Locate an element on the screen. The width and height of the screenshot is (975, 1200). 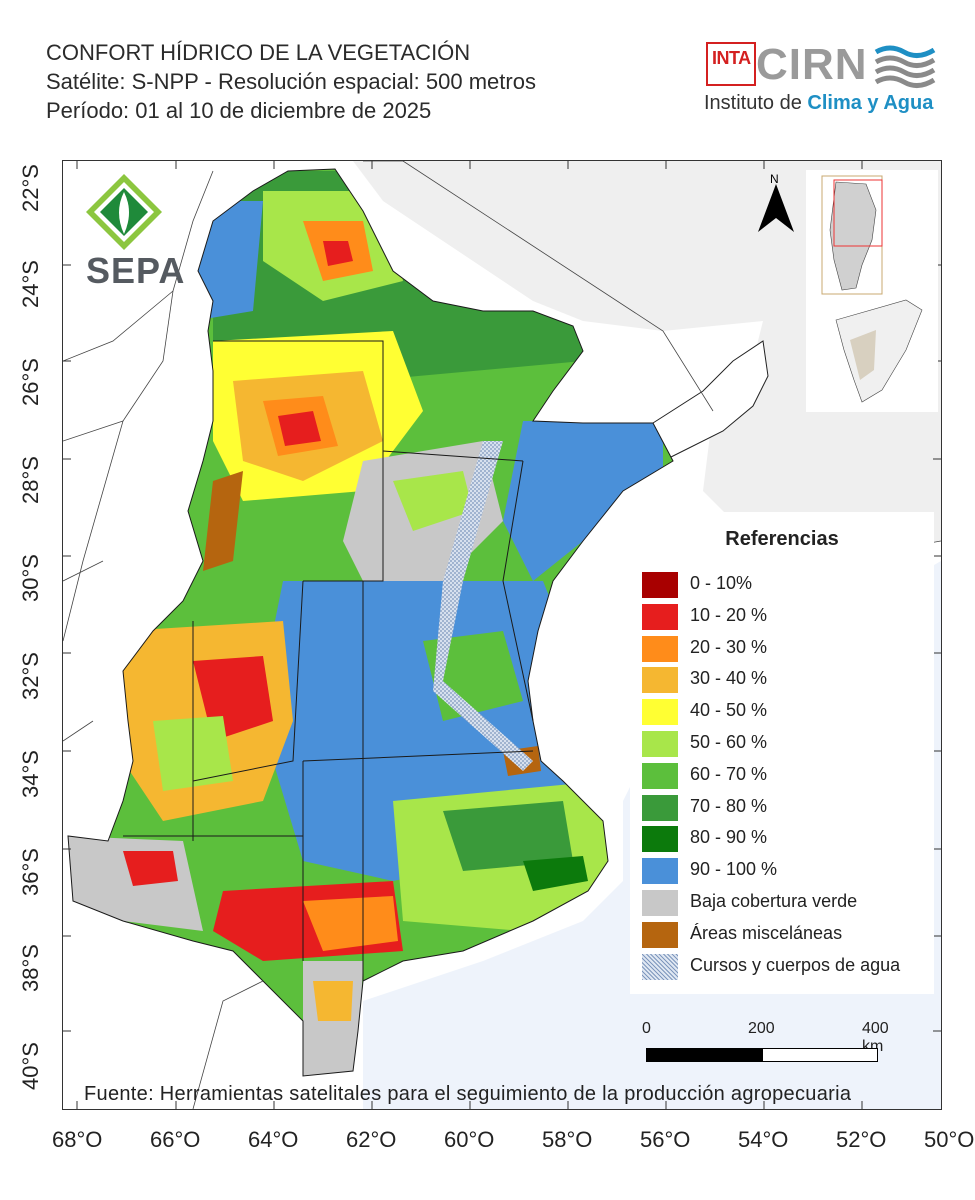
latitude-tick-label: 28°S is located at coordinates (30, 480).